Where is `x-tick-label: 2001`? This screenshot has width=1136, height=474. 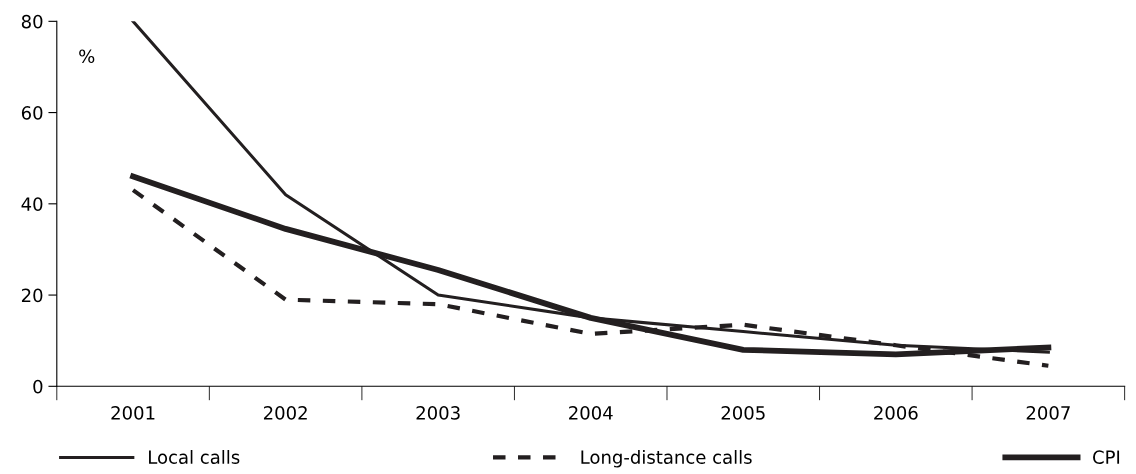
x-tick-label: 2001 is located at coordinates (133, 413).